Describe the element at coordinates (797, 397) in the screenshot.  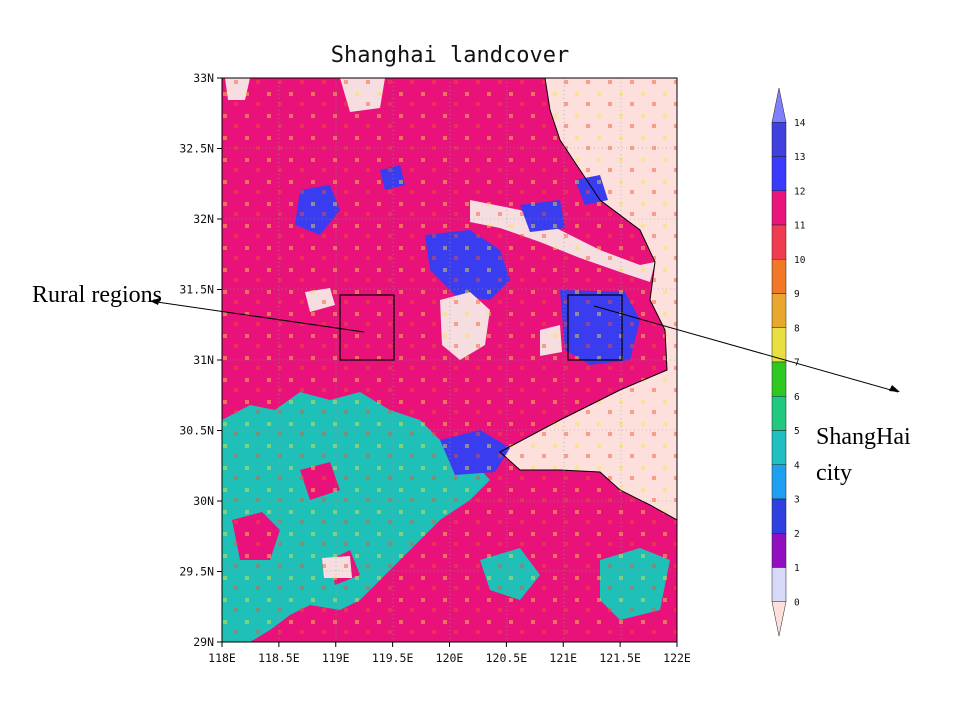
I see `colorbar-label: 6` at that location.